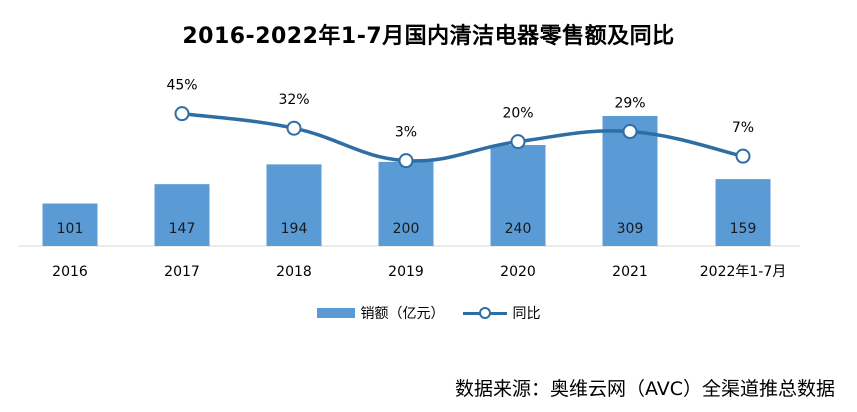  I want to click on x-tick-labels: 2016 2017 2018 2019 2020 2021 2022年1-7月, so click(419, 272).